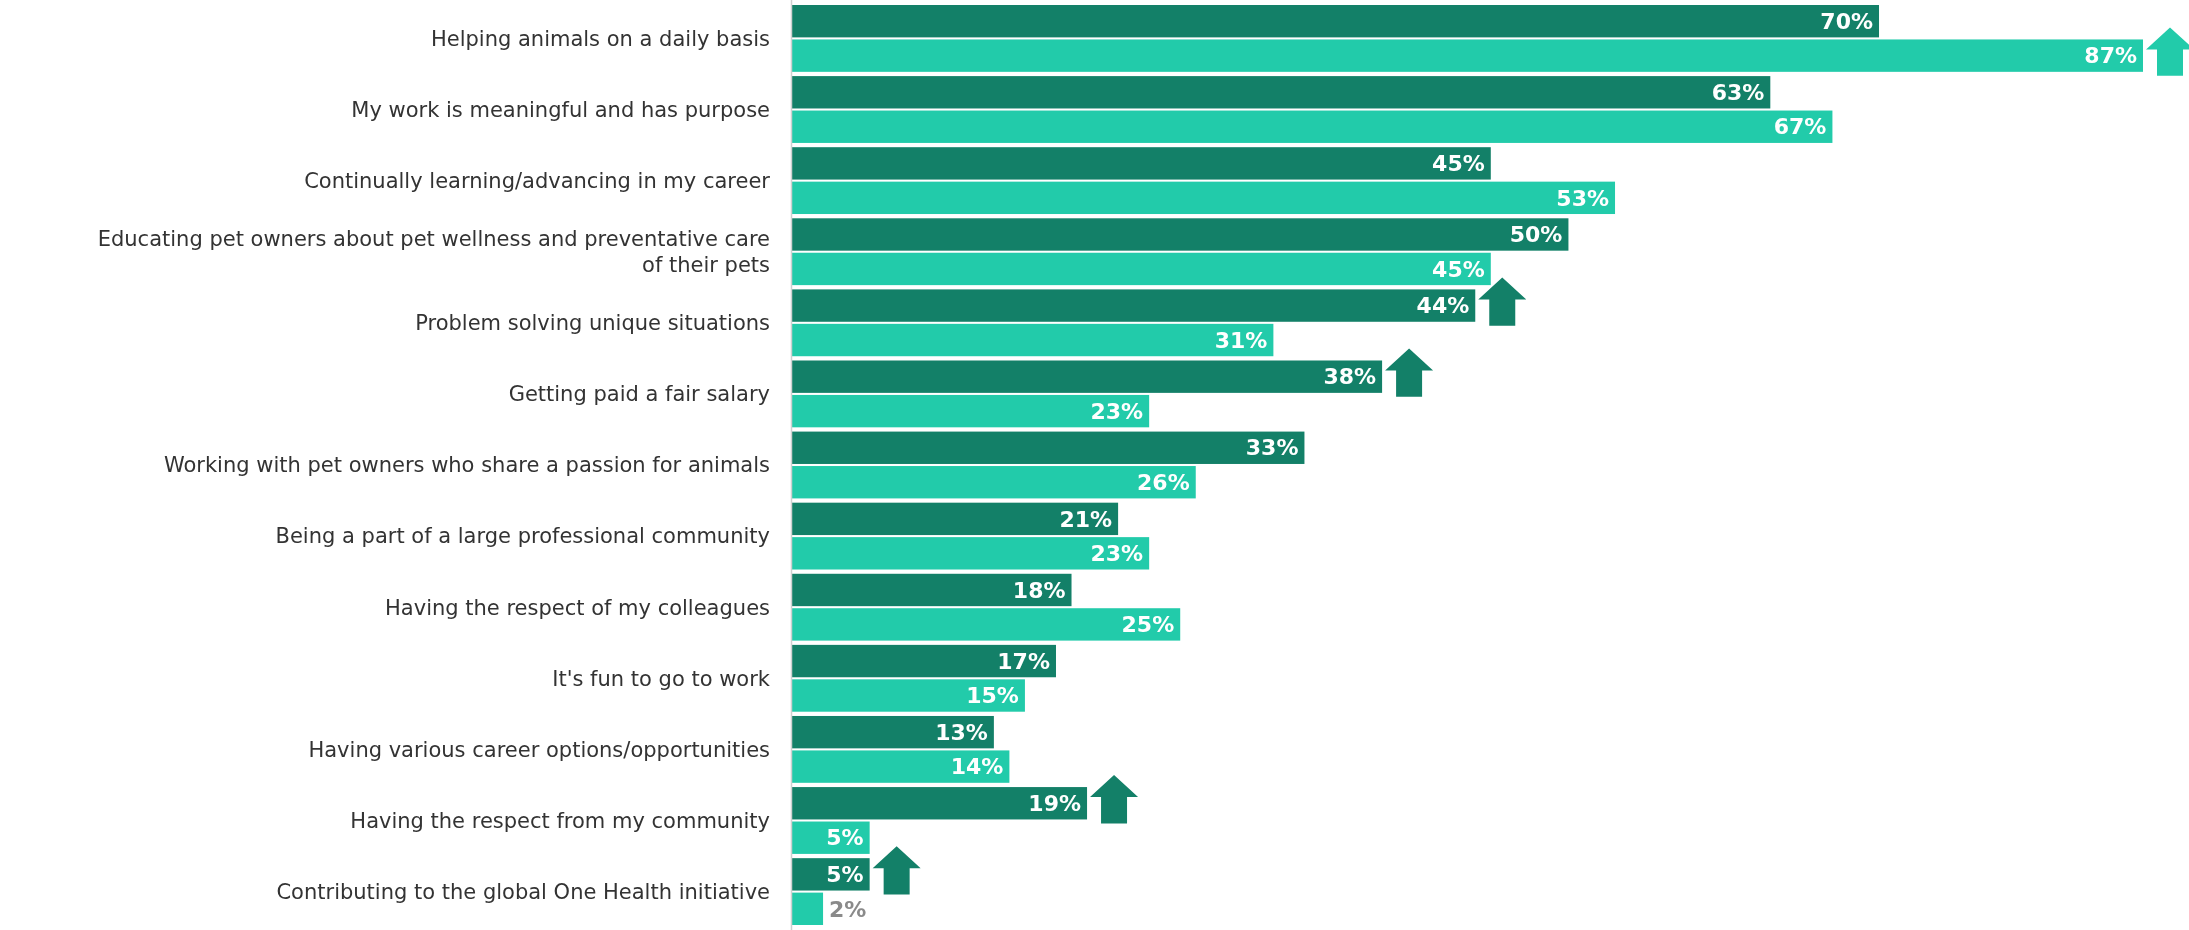 The height and width of the screenshot is (930, 2189). I want to click on data-label: 14%, so click(977, 767).